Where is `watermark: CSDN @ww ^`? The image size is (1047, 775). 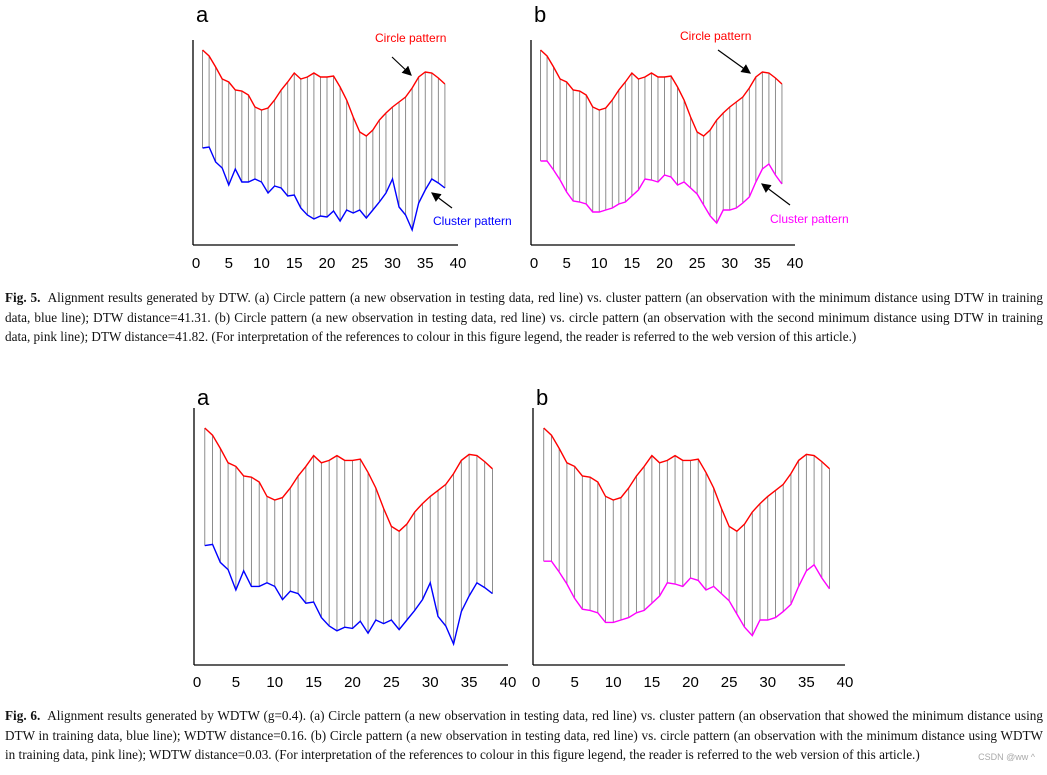 watermark: CSDN @ww ^ is located at coordinates (1006, 757).